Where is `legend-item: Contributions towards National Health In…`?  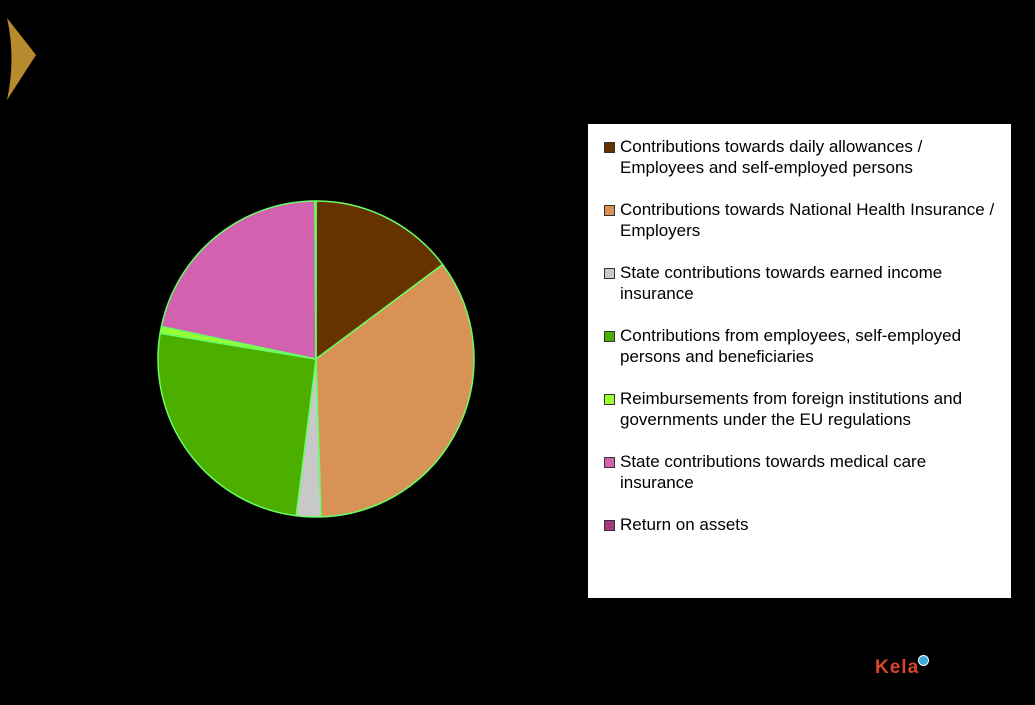
legend-item: Contributions towards National Health In… is located at coordinates (800, 220).